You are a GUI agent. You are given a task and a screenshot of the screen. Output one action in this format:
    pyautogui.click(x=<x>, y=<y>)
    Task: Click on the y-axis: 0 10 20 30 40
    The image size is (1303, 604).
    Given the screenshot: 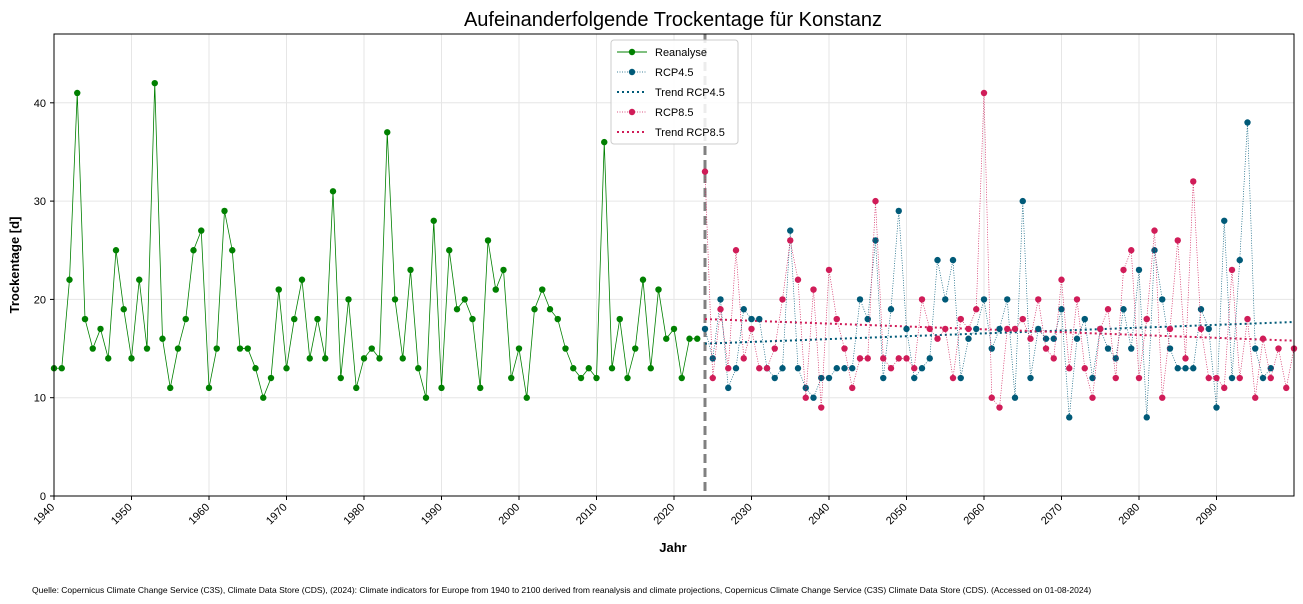 What is the action you would take?
    pyautogui.click(x=44, y=300)
    